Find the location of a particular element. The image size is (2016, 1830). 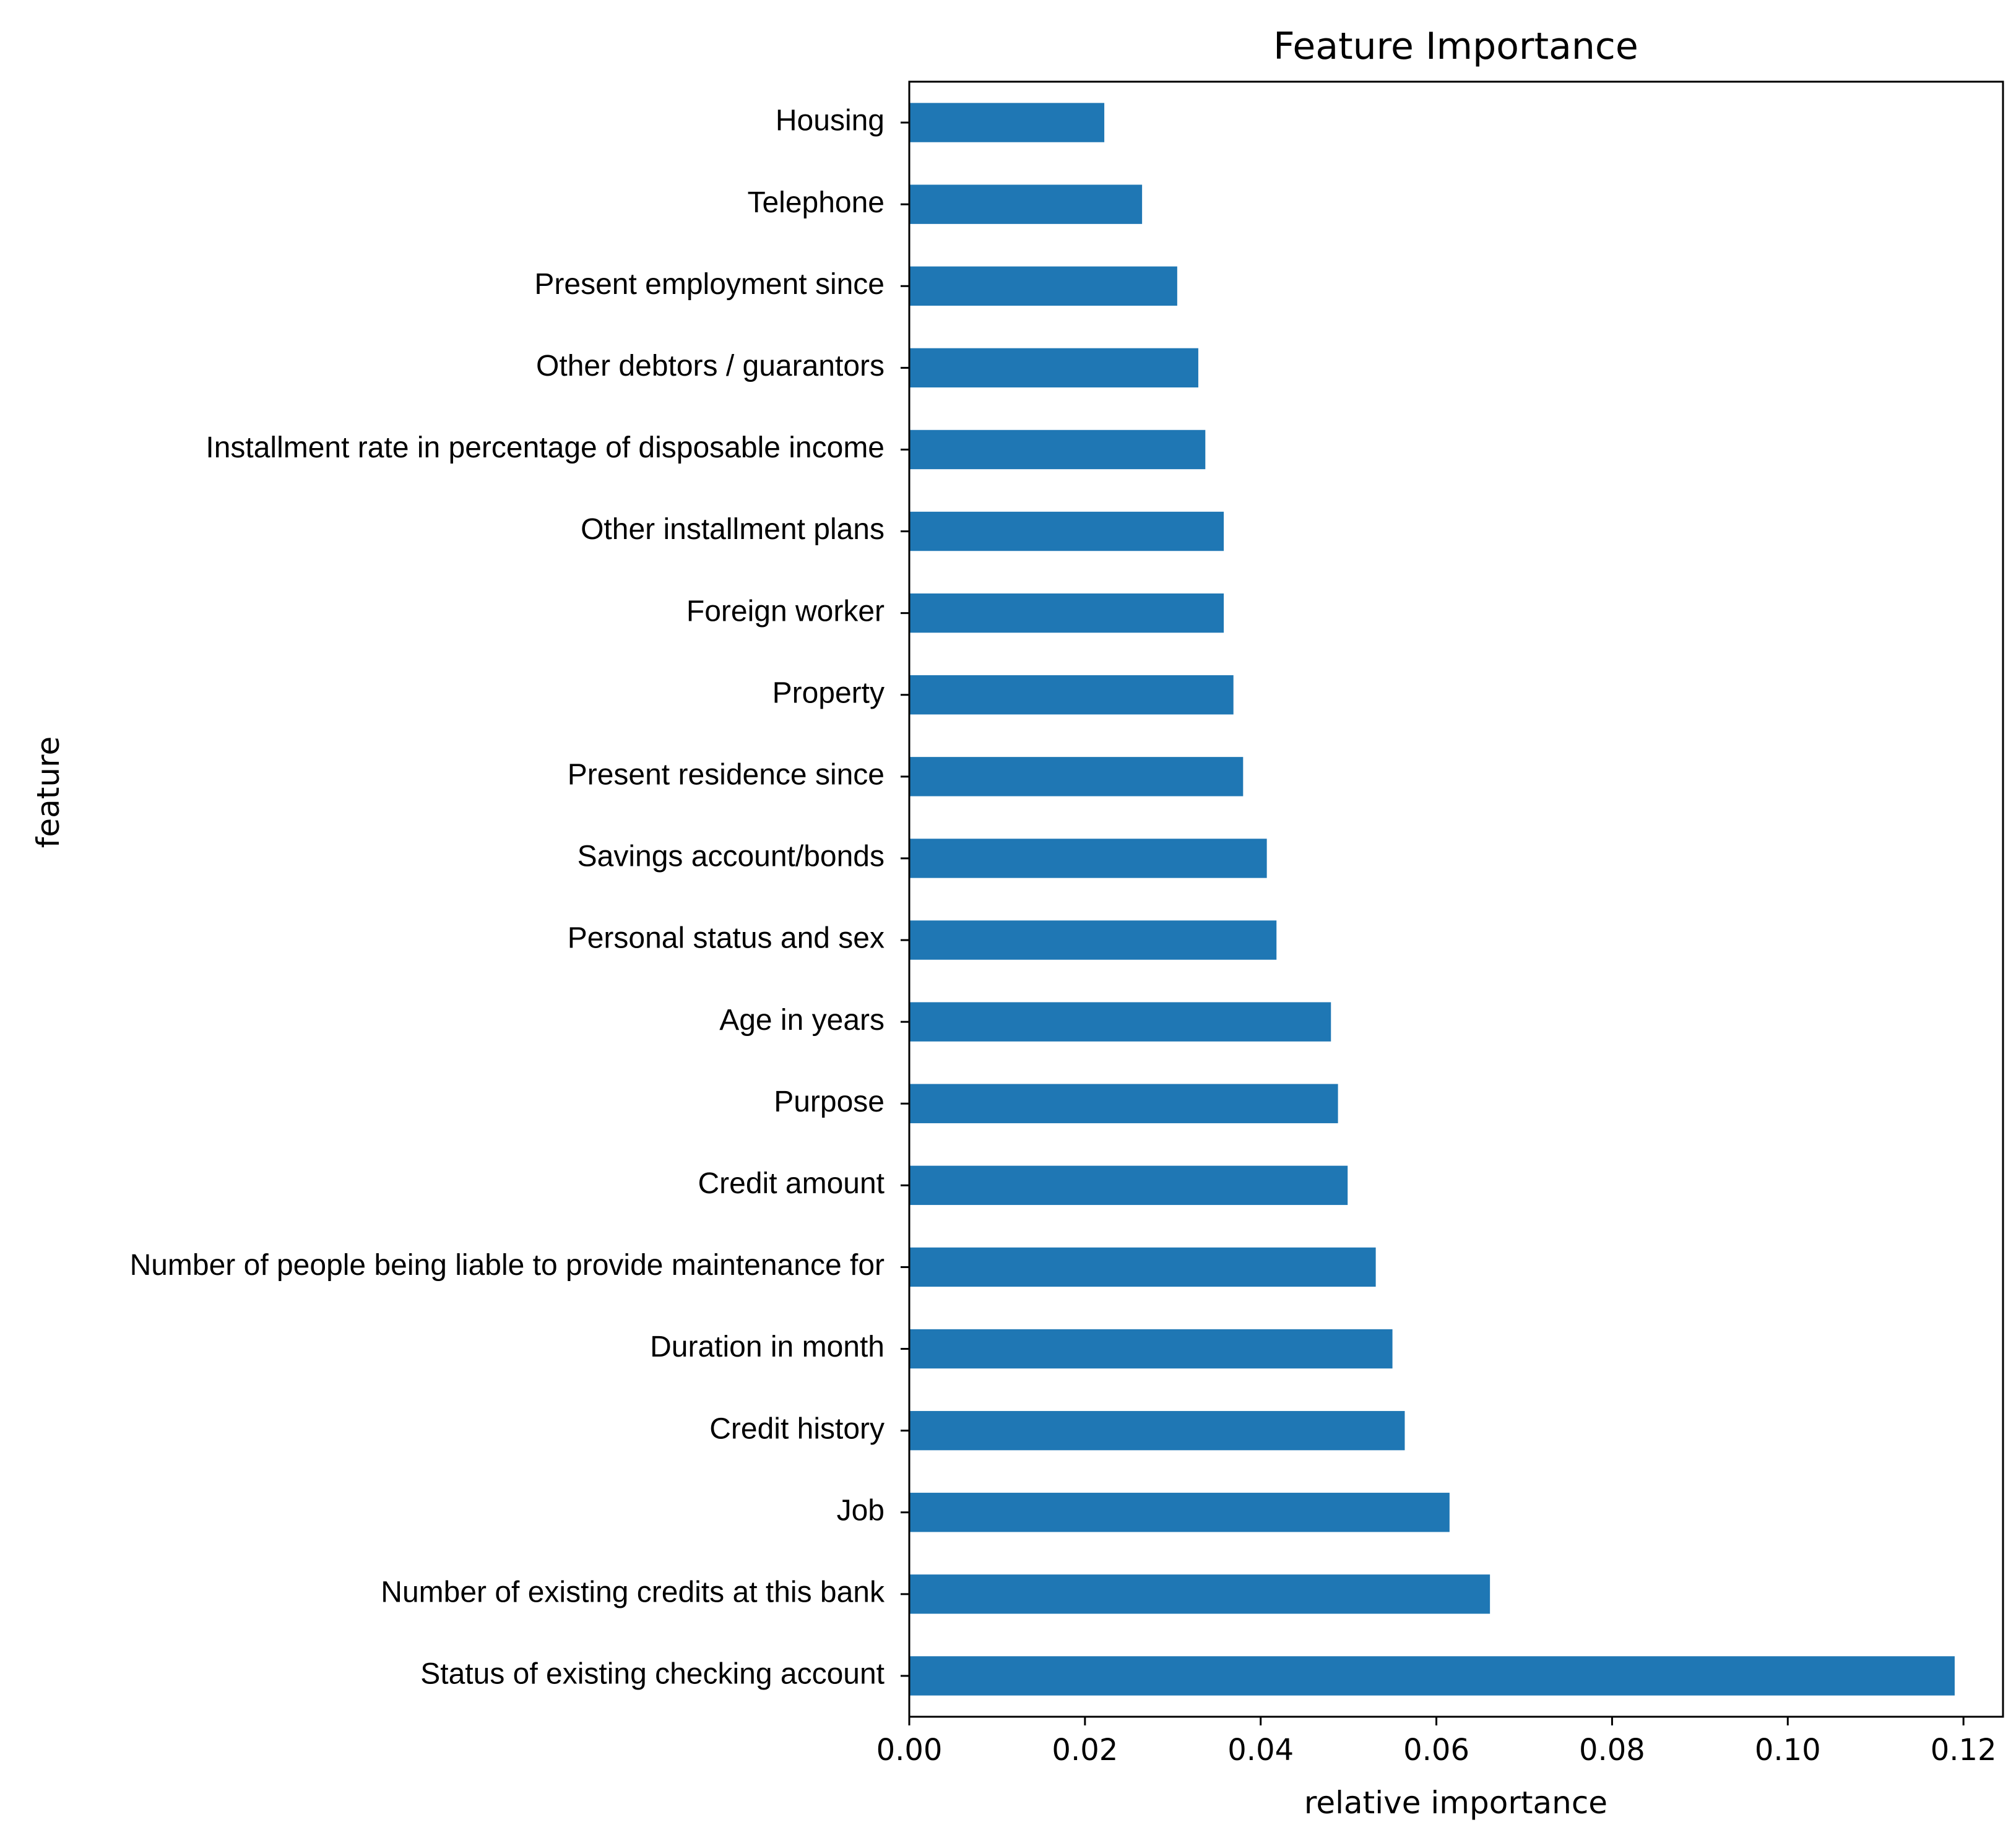

x-axis-label: relative importance is located at coordinates (1455, 1803).